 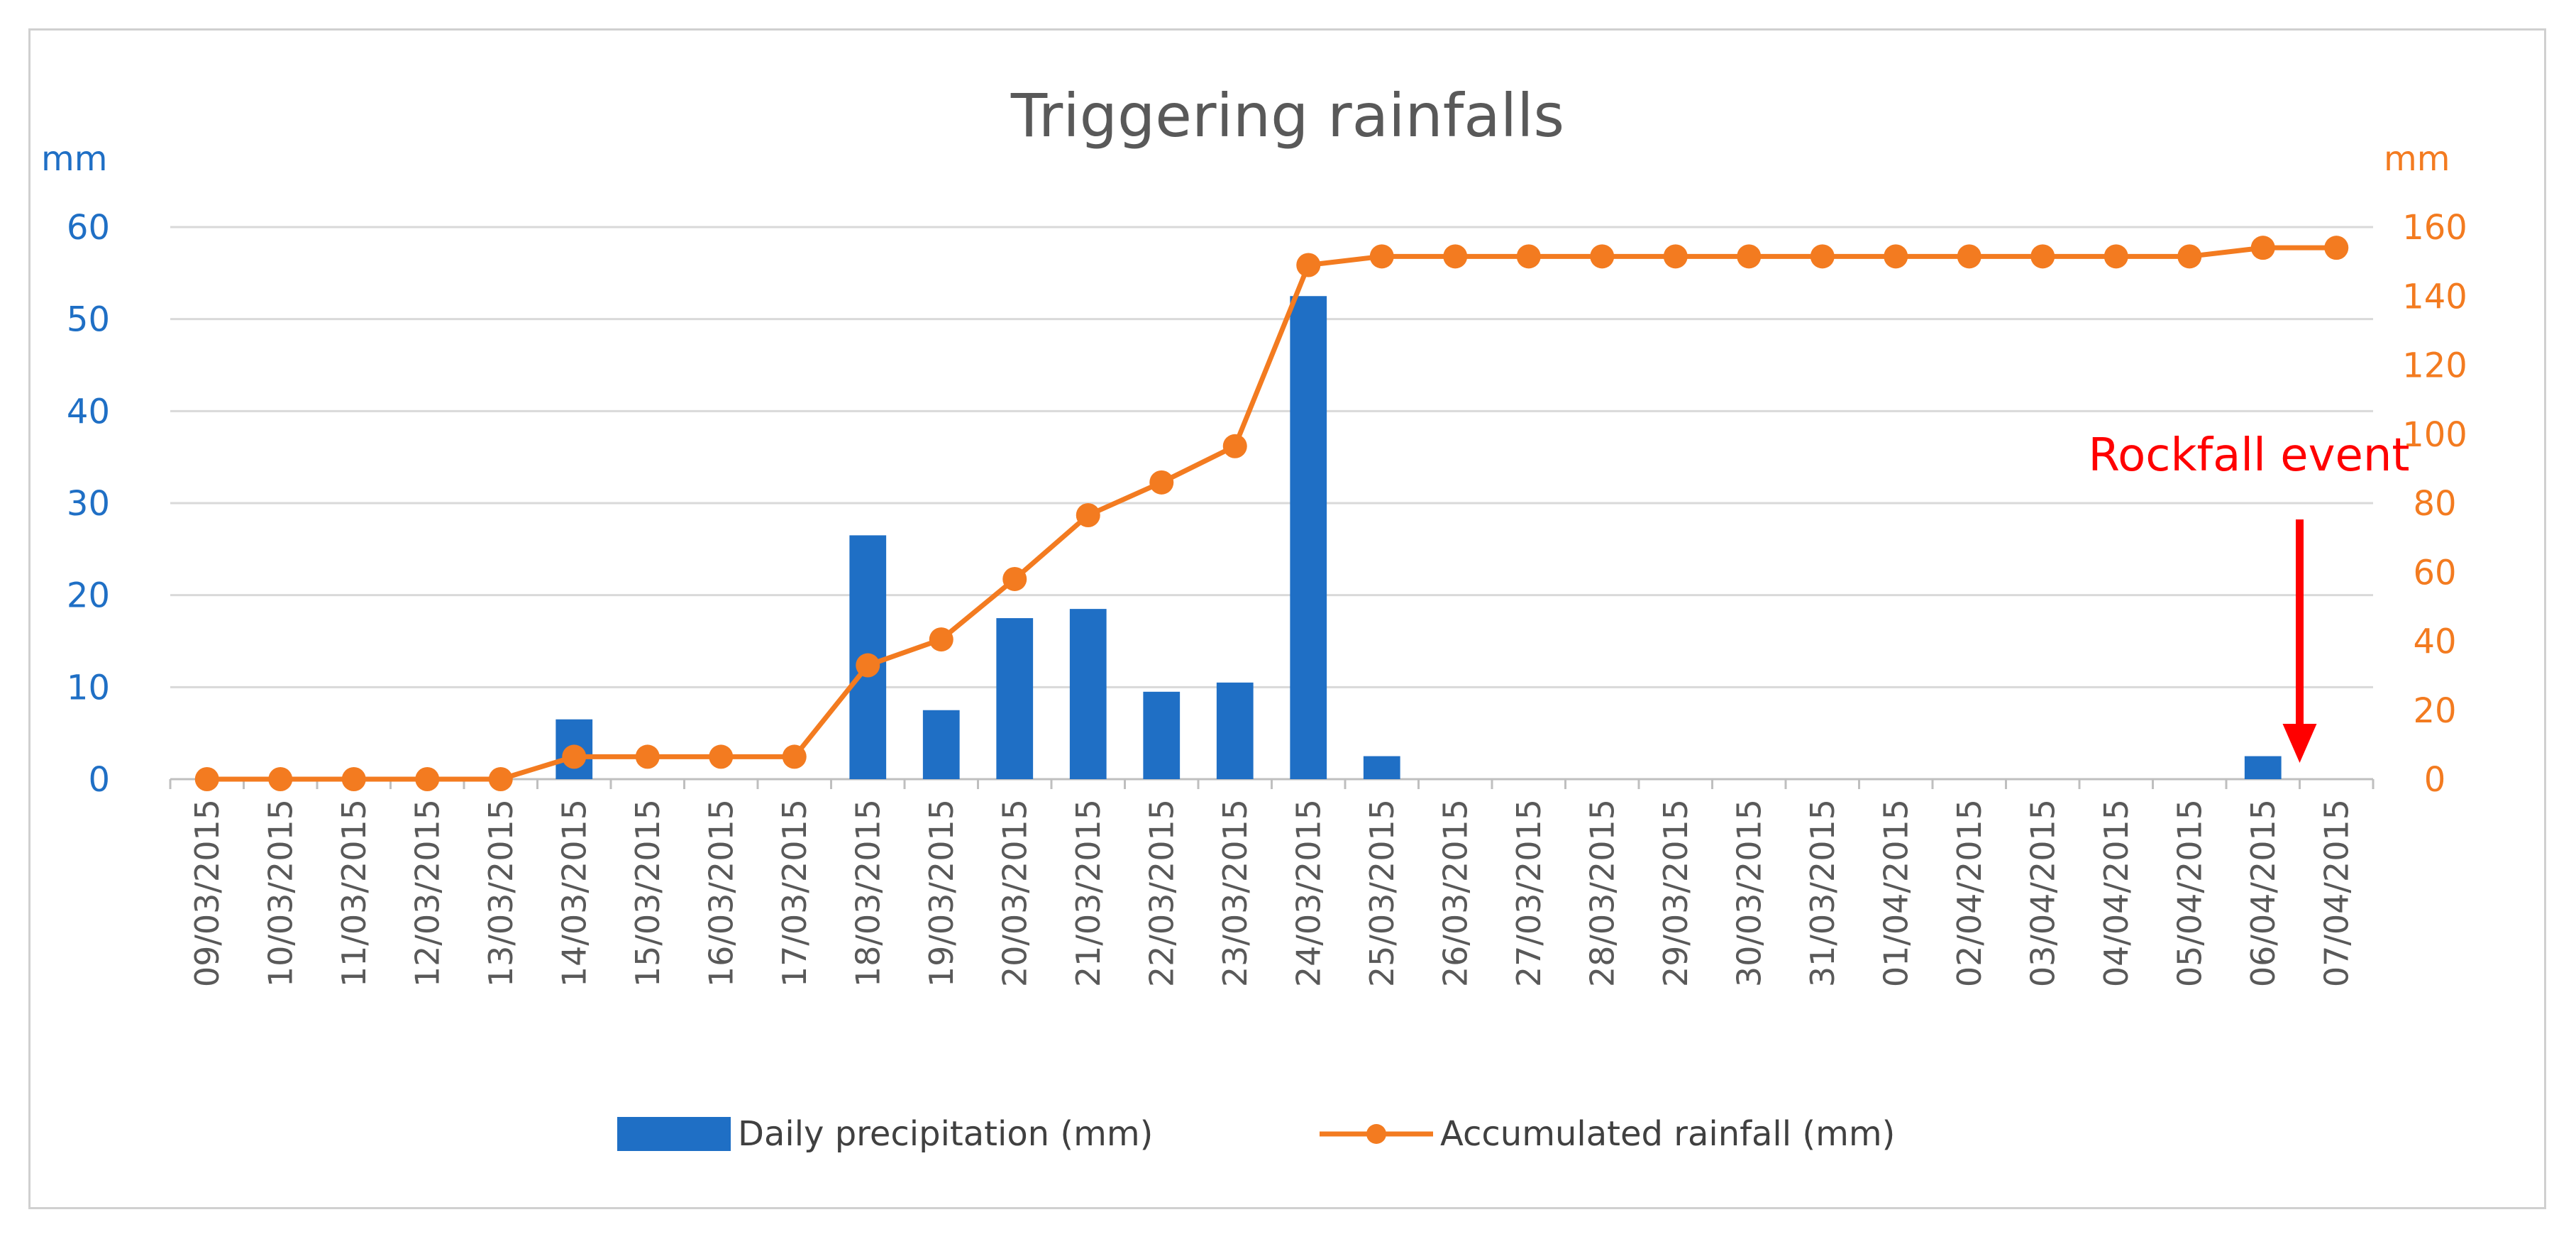 I want to click on x-tick-label: 04/04/2015, so click(x=2116, y=893).